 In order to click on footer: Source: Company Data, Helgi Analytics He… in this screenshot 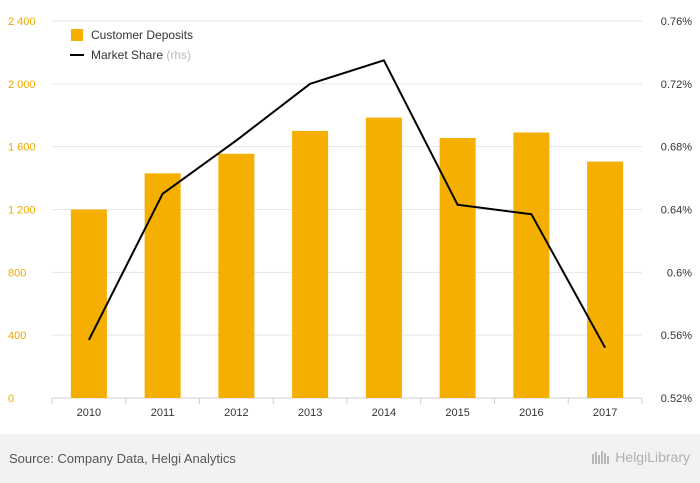, I will do `click(350, 458)`.